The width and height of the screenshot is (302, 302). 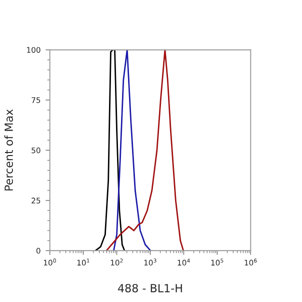 I want to click on y-axis-title: Percent of Max, so click(x=8, y=149).